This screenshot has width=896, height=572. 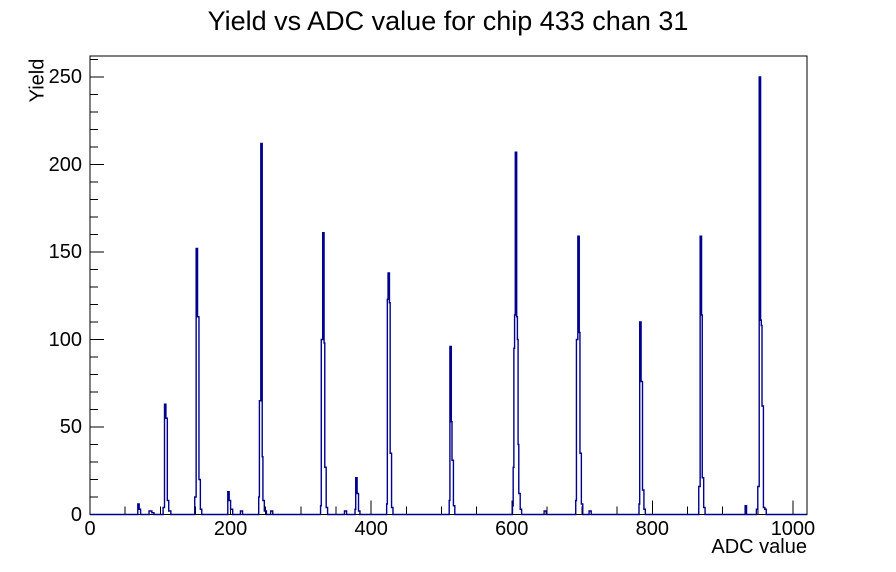 What do you see at coordinates (65, 252) in the screenshot?
I see `y-tick-label: 150` at bounding box center [65, 252].